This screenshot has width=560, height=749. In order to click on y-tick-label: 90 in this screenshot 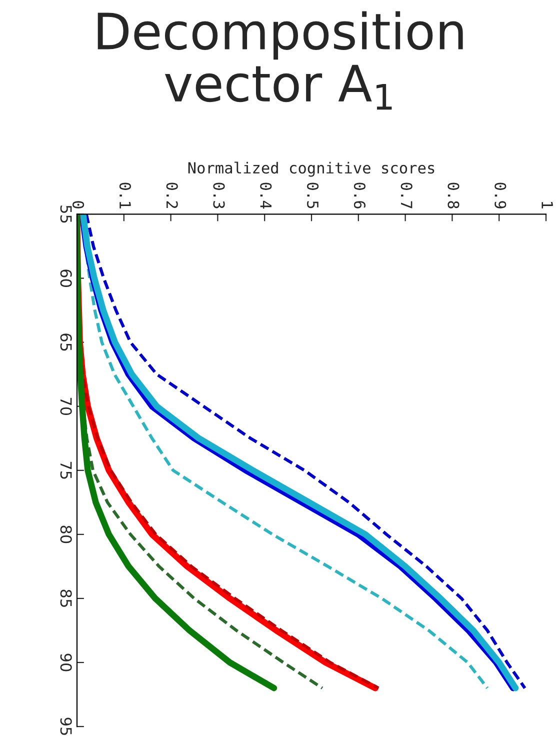, I will do `click(66, 663)`.